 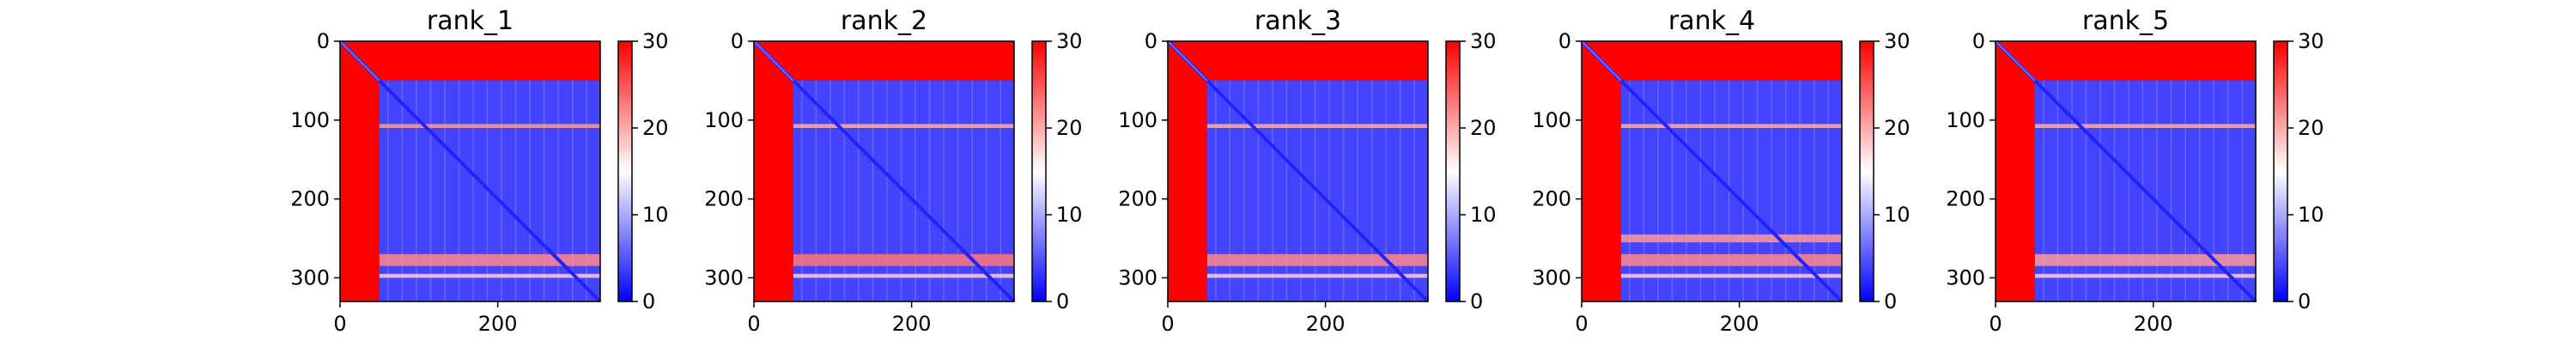 I want to click on panel-title: rank_2, so click(x=884, y=21).